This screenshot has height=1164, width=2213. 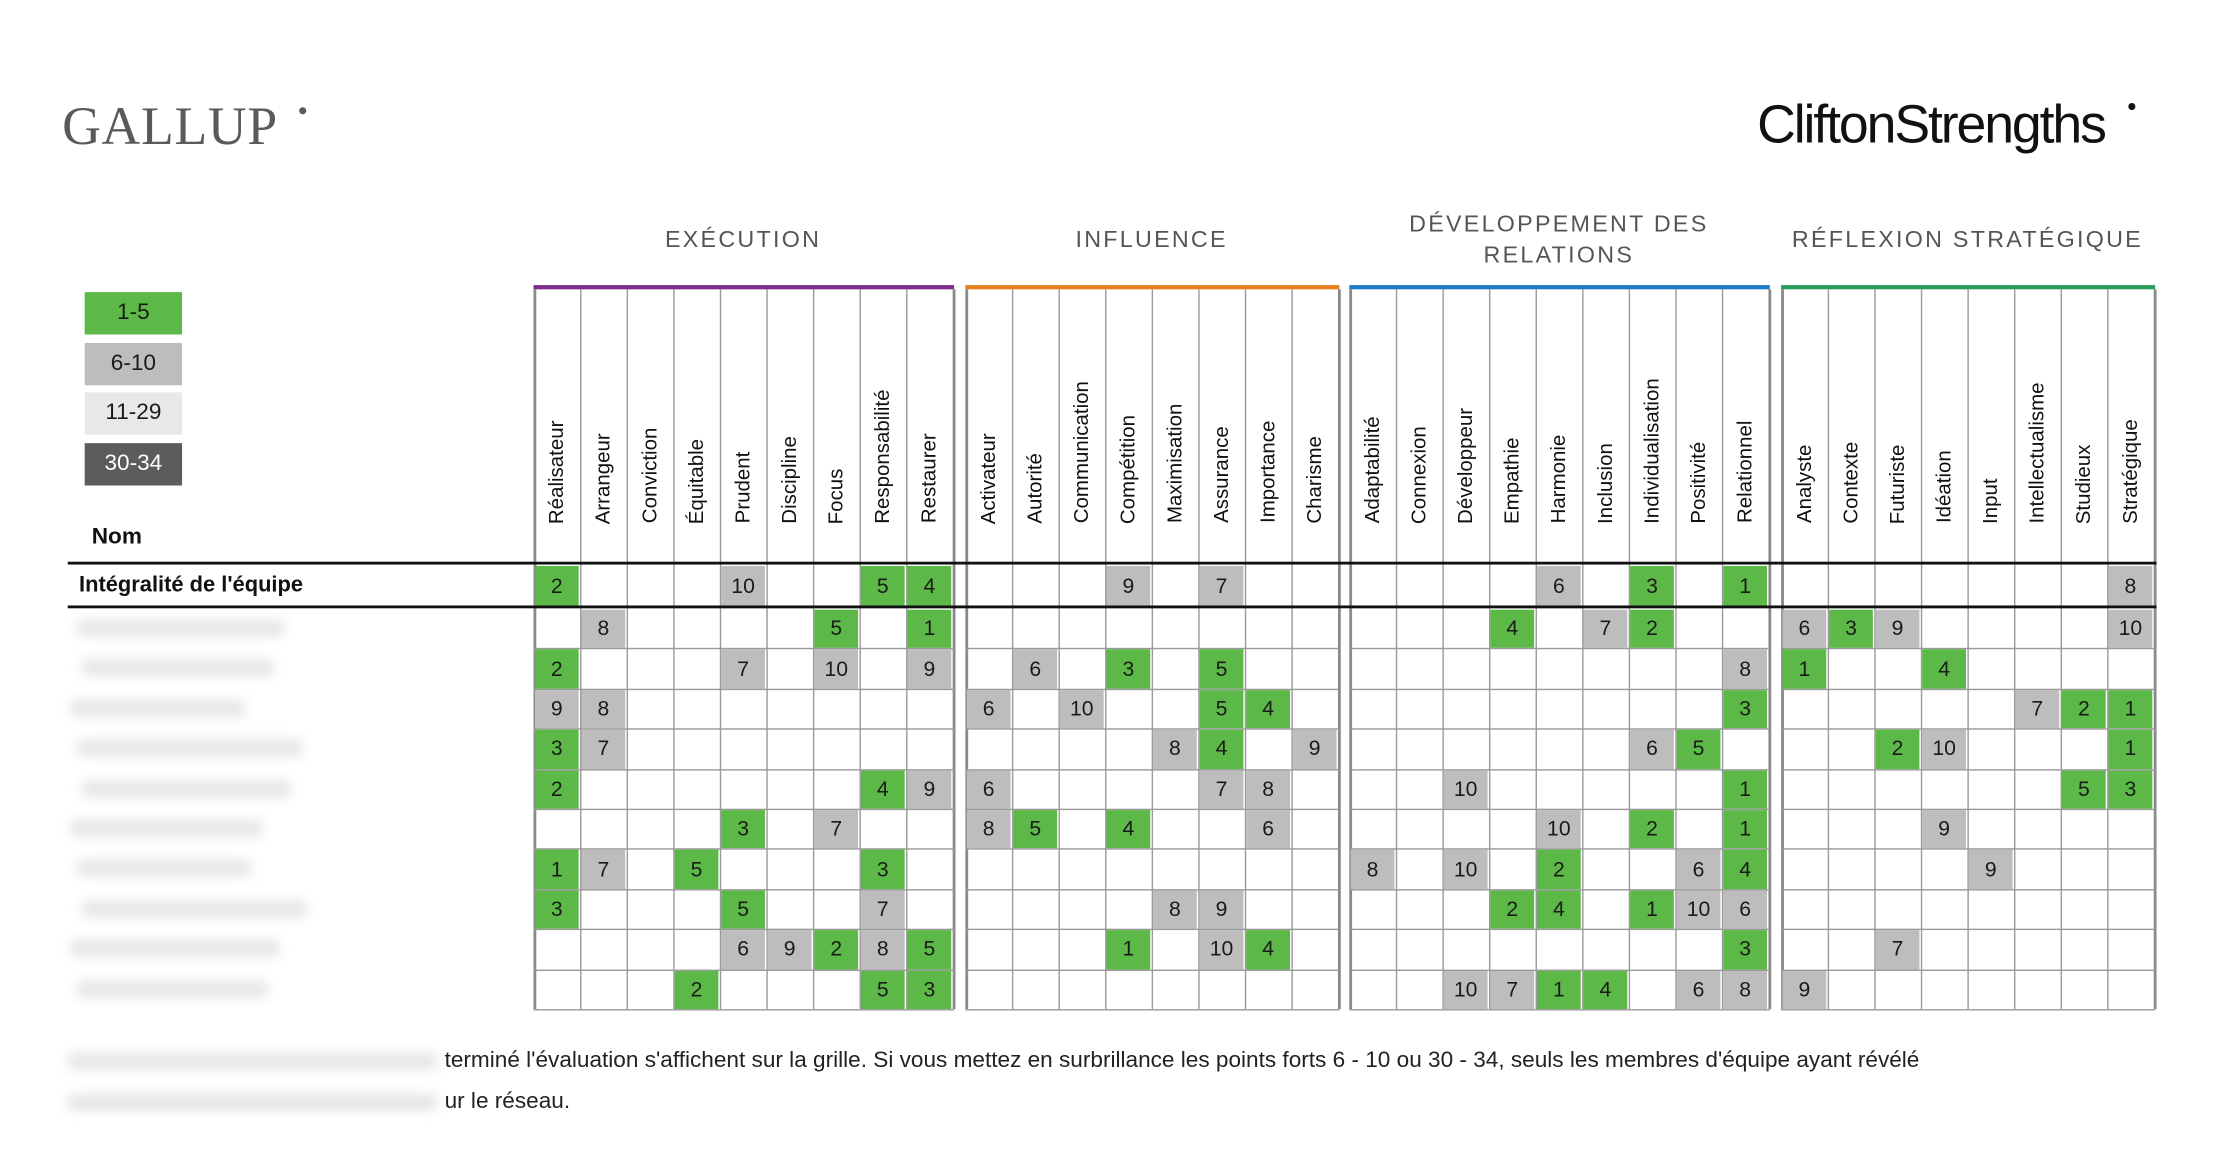 I want to click on theme-header: Équitable, so click(x=696, y=406).